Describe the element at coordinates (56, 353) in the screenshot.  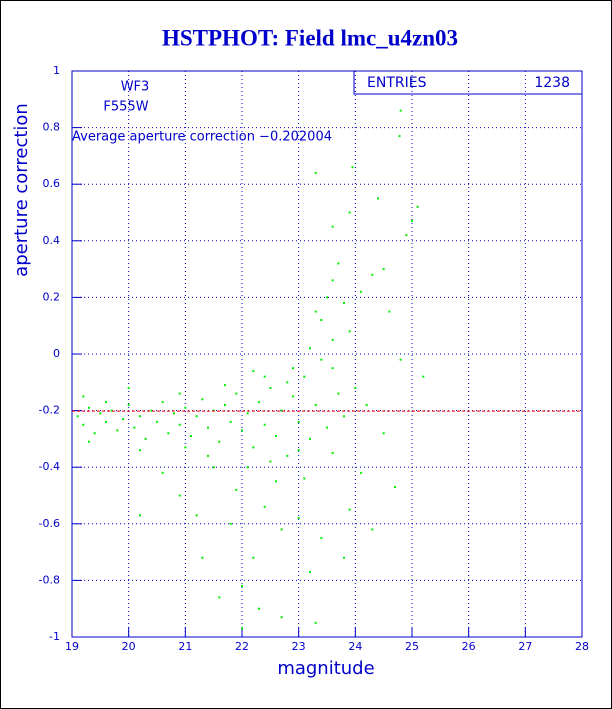
I see `y-tick-label: 0` at that location.